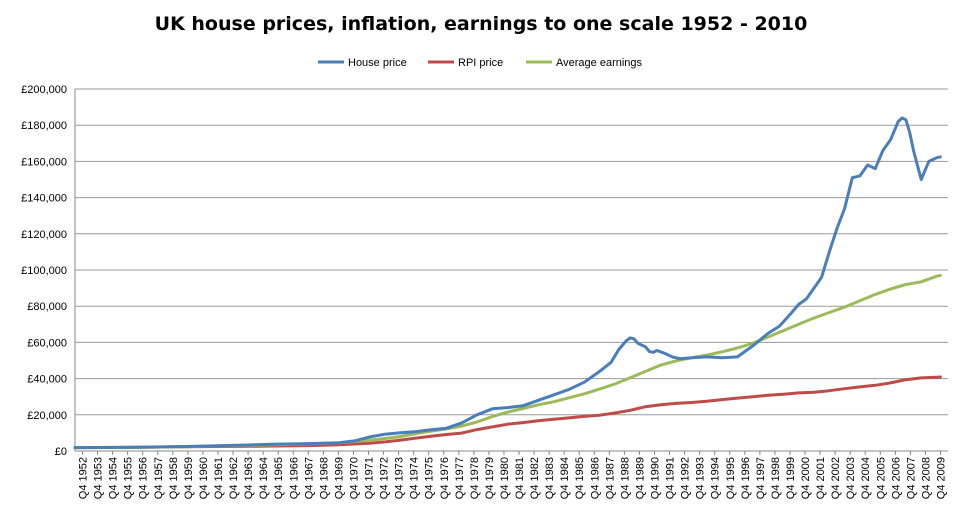 Image resolution: width=962 pixels, height=525 pixels. I want to click on x-tick-label: Q4 1994, so click(716, 478).